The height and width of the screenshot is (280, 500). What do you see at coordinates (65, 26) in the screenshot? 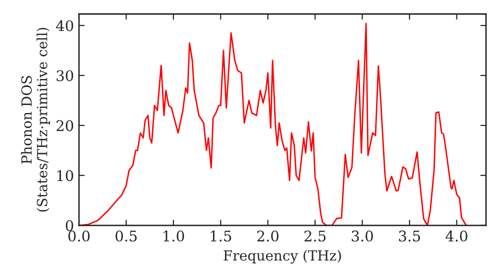
I see `y-tick-label: 40` at bounding box center [65, 26].